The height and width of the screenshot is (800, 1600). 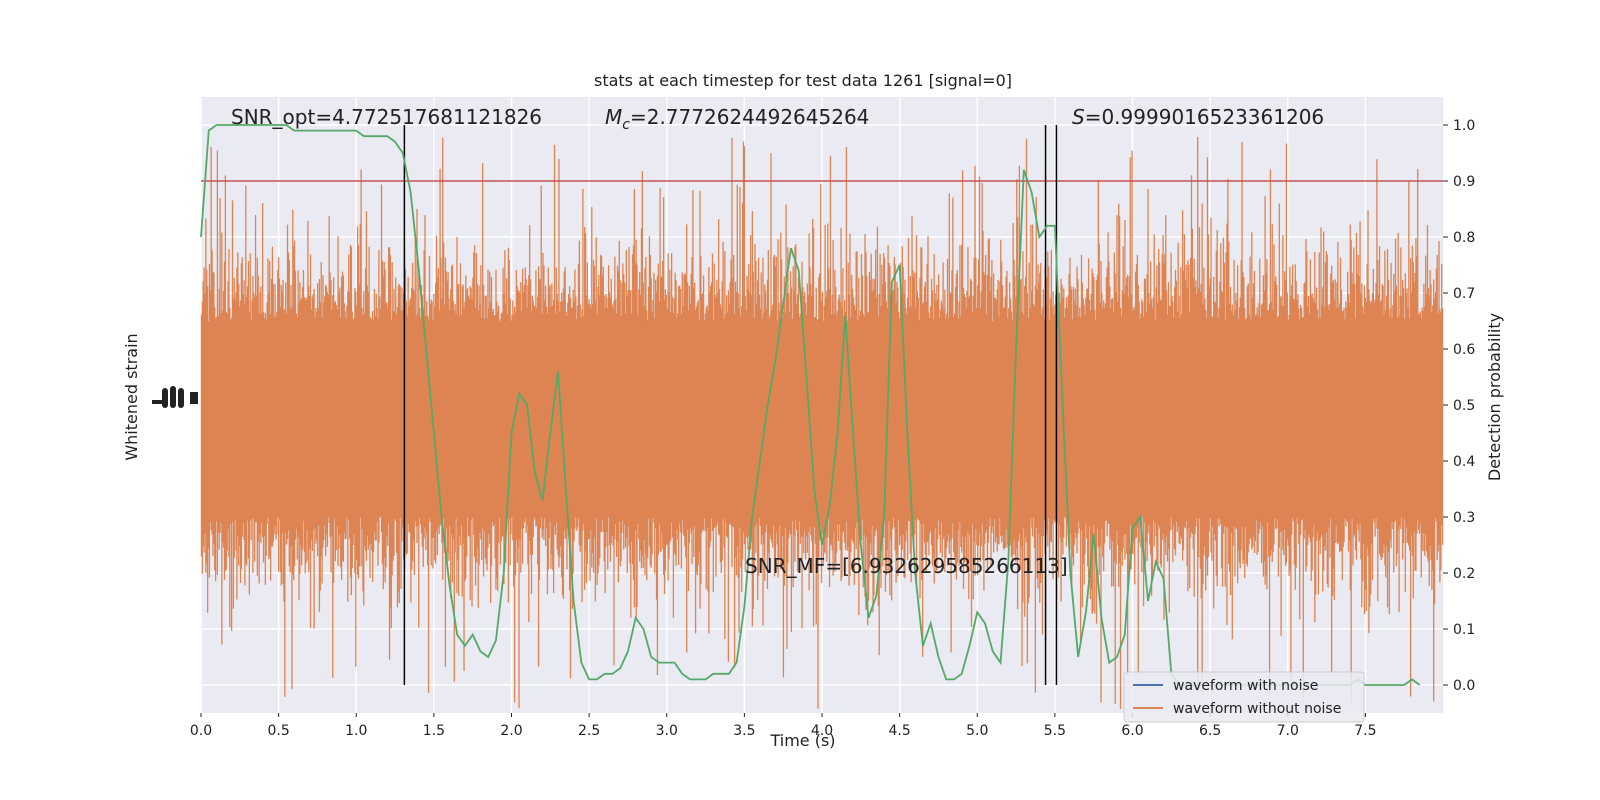 I want to click on x-tick-label: 1.5, so click(x=434, y=731).